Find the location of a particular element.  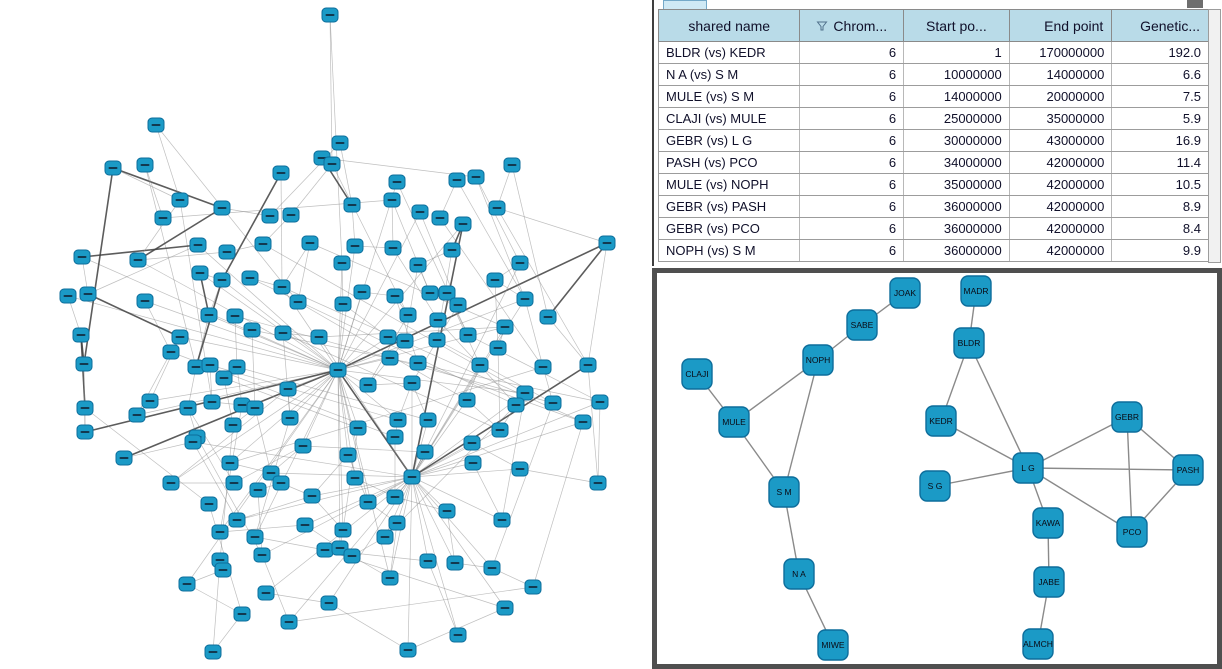

column-header-endpoint: End point is located at coordinates (1061, 25).